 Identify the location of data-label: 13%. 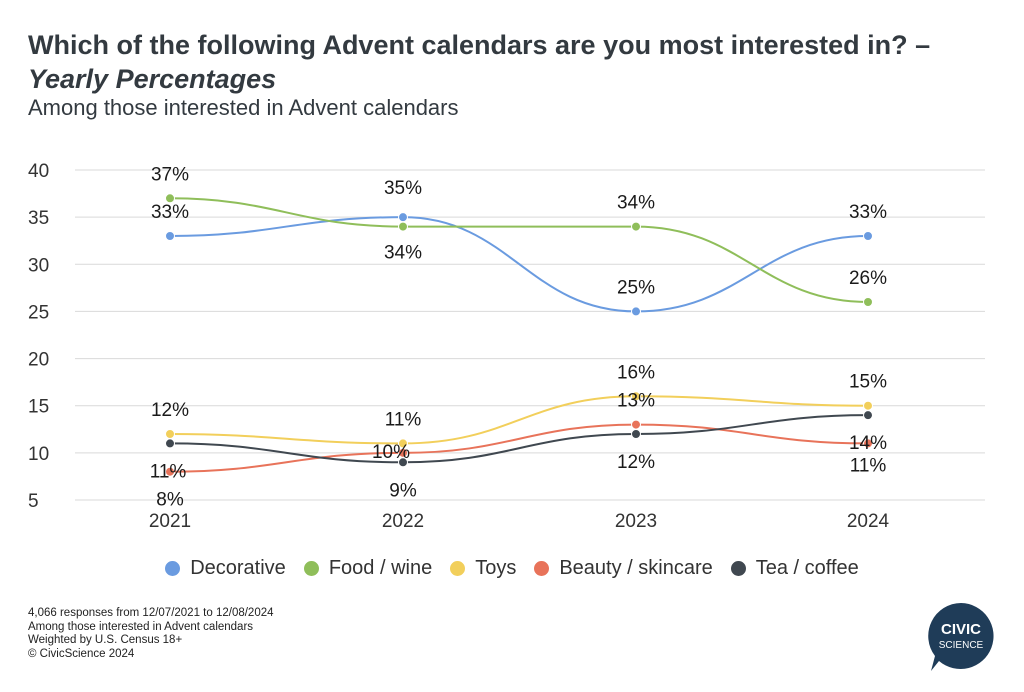
(636, 401).